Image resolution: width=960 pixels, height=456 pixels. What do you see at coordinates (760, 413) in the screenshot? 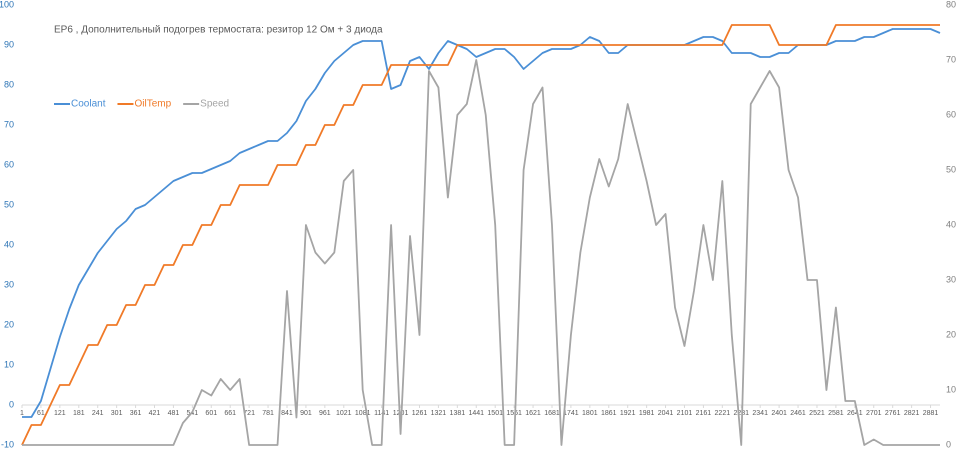
I see `x-tick-label: 2341` at bounding box center [760, 413].